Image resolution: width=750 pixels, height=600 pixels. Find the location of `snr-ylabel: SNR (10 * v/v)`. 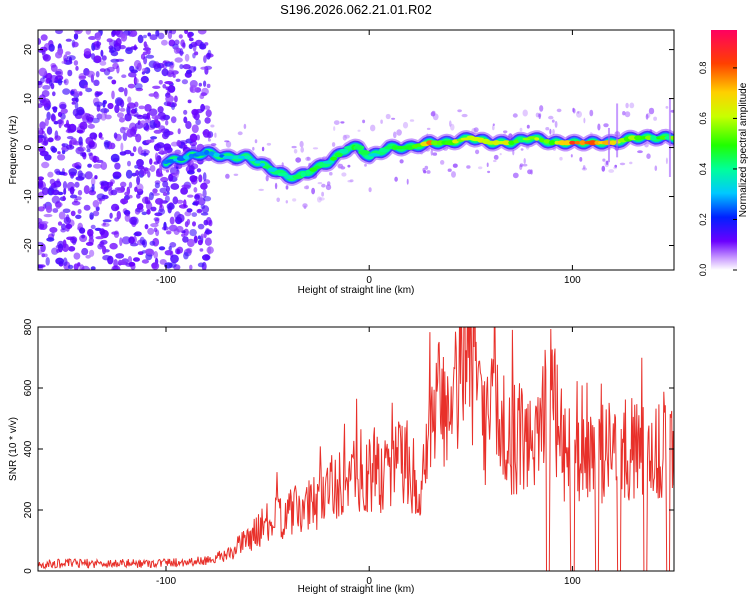

snr-ylabel: SNR (10 * v/v) is located at coordinates (13, 449).